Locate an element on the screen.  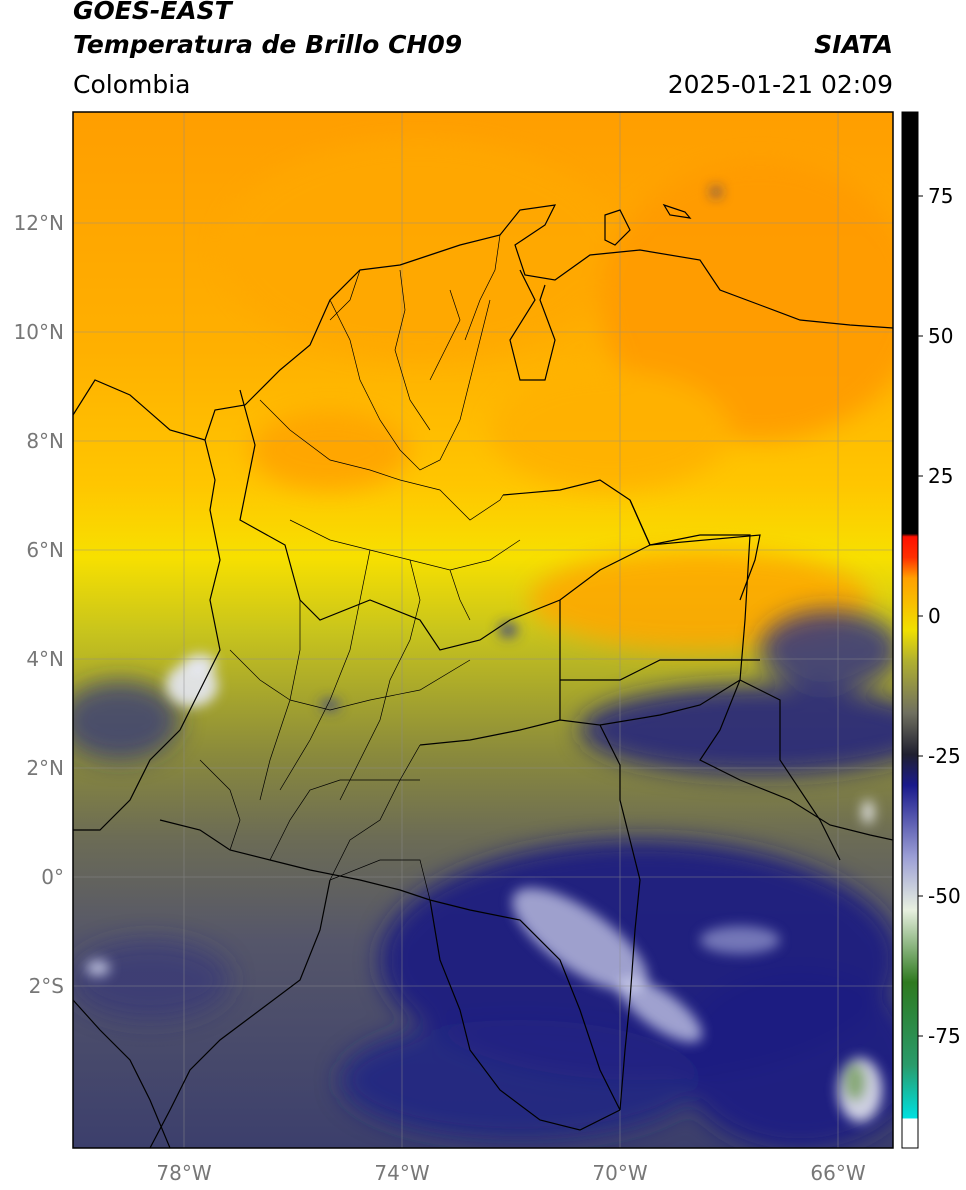
longitude-label: 74°W is located at coordinates (401, 1173).